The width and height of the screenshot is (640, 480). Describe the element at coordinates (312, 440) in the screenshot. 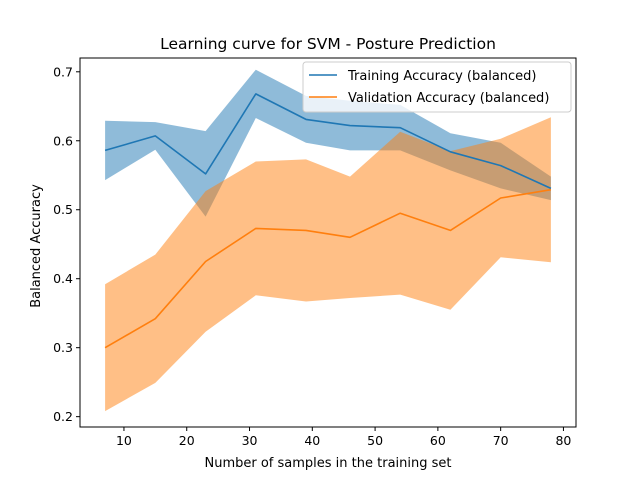

I see `x-tick-label: 40` at that location.